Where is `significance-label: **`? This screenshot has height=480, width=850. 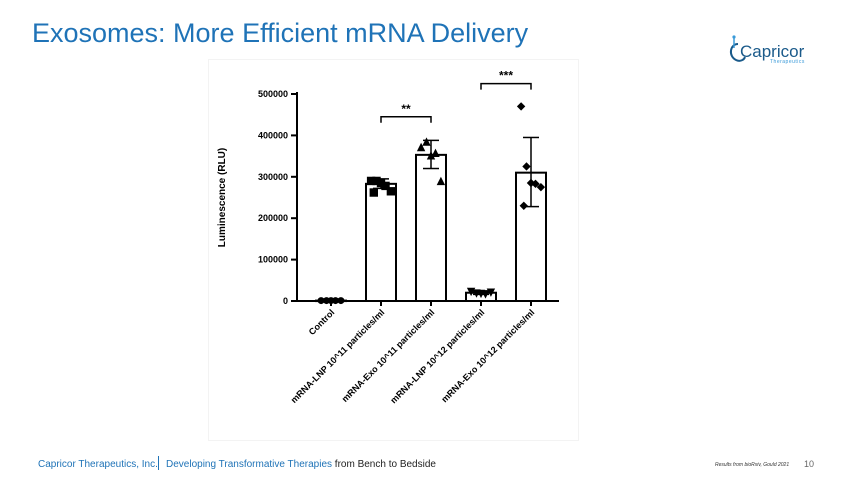
significance-label: ** is located at coordinates (406, 109).